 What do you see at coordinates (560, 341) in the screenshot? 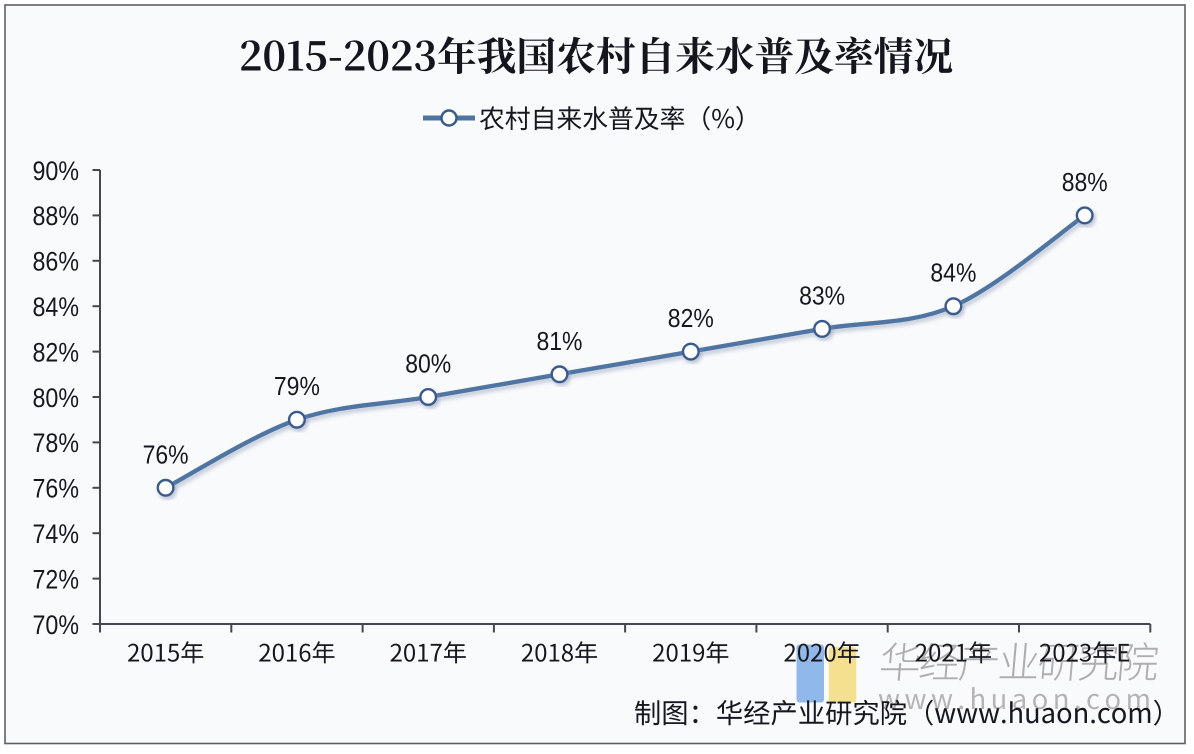
I see `svg-text: 81%` at bounding box center [560, 341].